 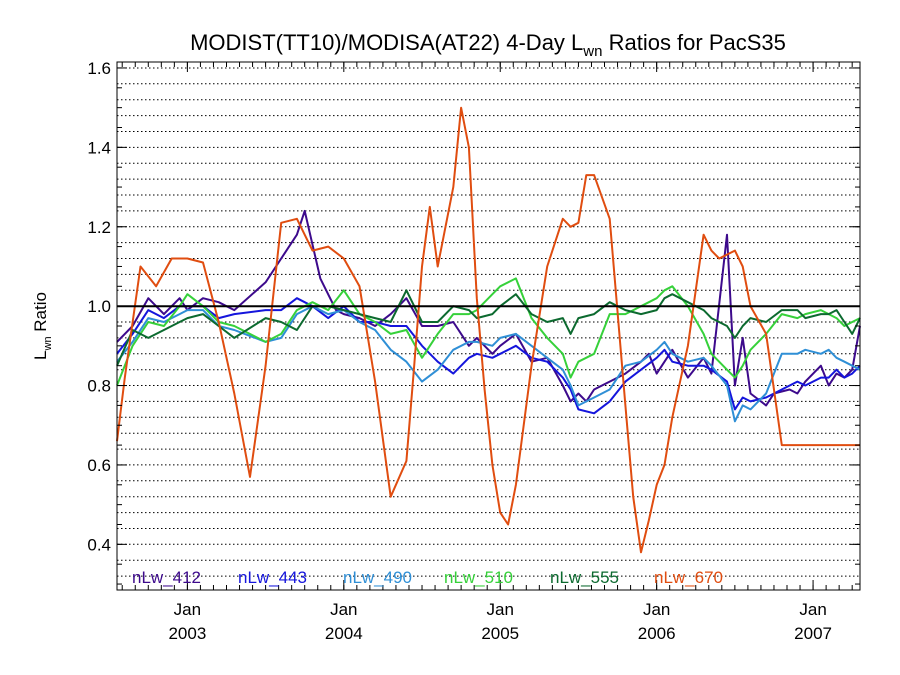 I want to click on x-tick-label-year: 2003, so click(x=187, y=633).